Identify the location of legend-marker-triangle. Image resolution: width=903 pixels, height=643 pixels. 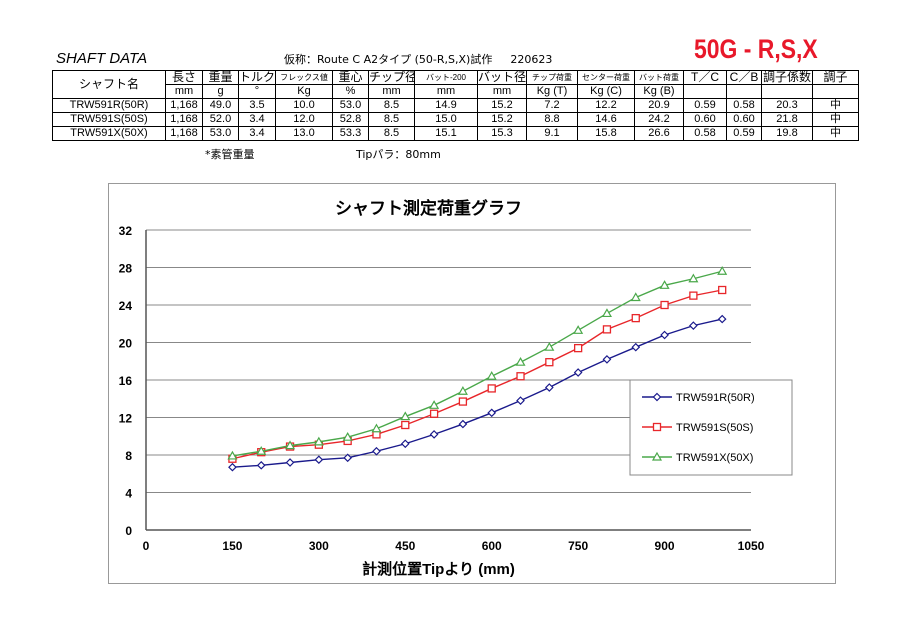
(657, 456).